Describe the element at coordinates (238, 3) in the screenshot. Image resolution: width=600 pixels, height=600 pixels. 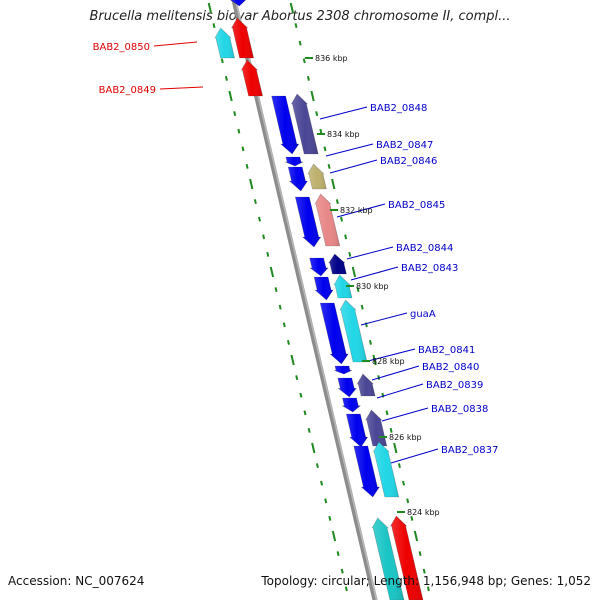
I see `gene-arrow-top-fragment` at that location.